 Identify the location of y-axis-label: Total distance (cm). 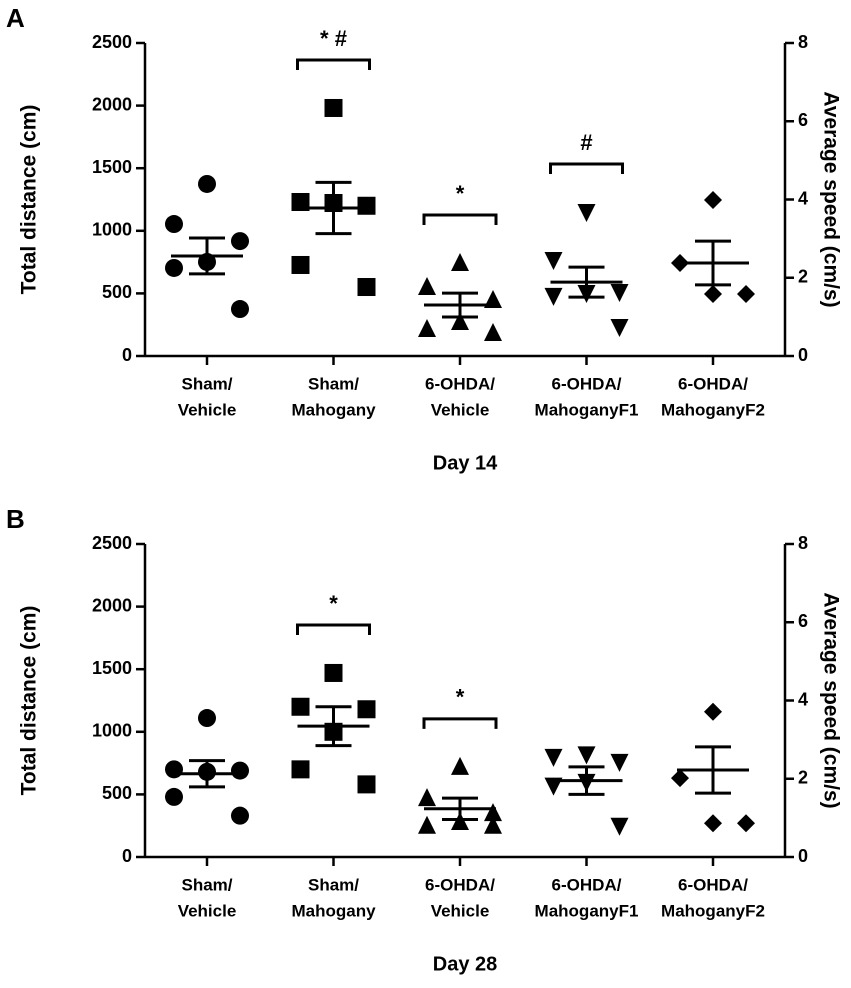
(29, 200).